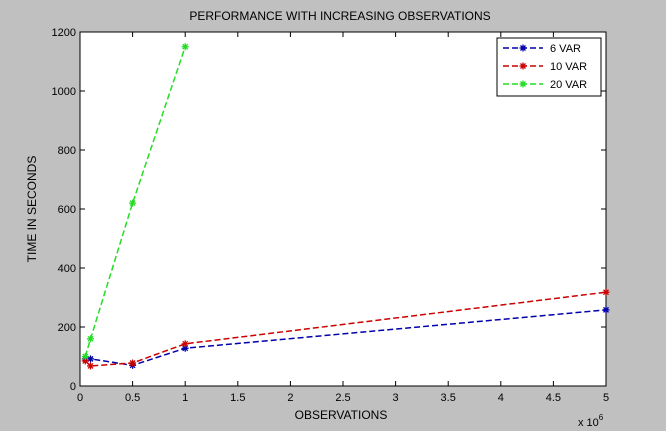 This screenshot has width=666, height=431. What do you see at coordinates (342, 398) in the screenshot?
I see `x-tick-label: 2.5` at bounding box center [342, 398].